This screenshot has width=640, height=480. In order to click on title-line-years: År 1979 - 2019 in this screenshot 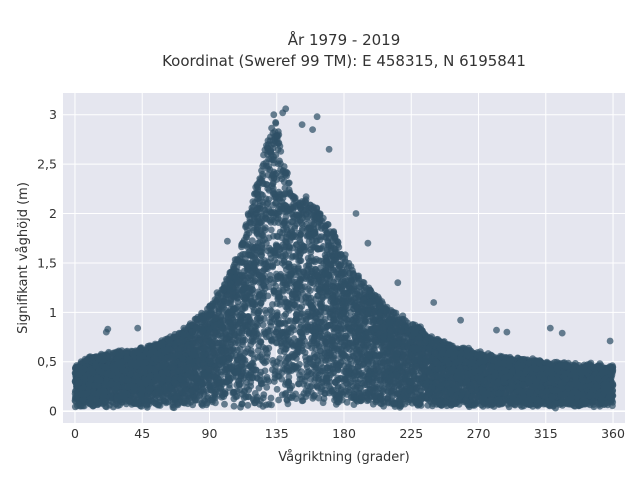, I will do `click(344, 39)`.